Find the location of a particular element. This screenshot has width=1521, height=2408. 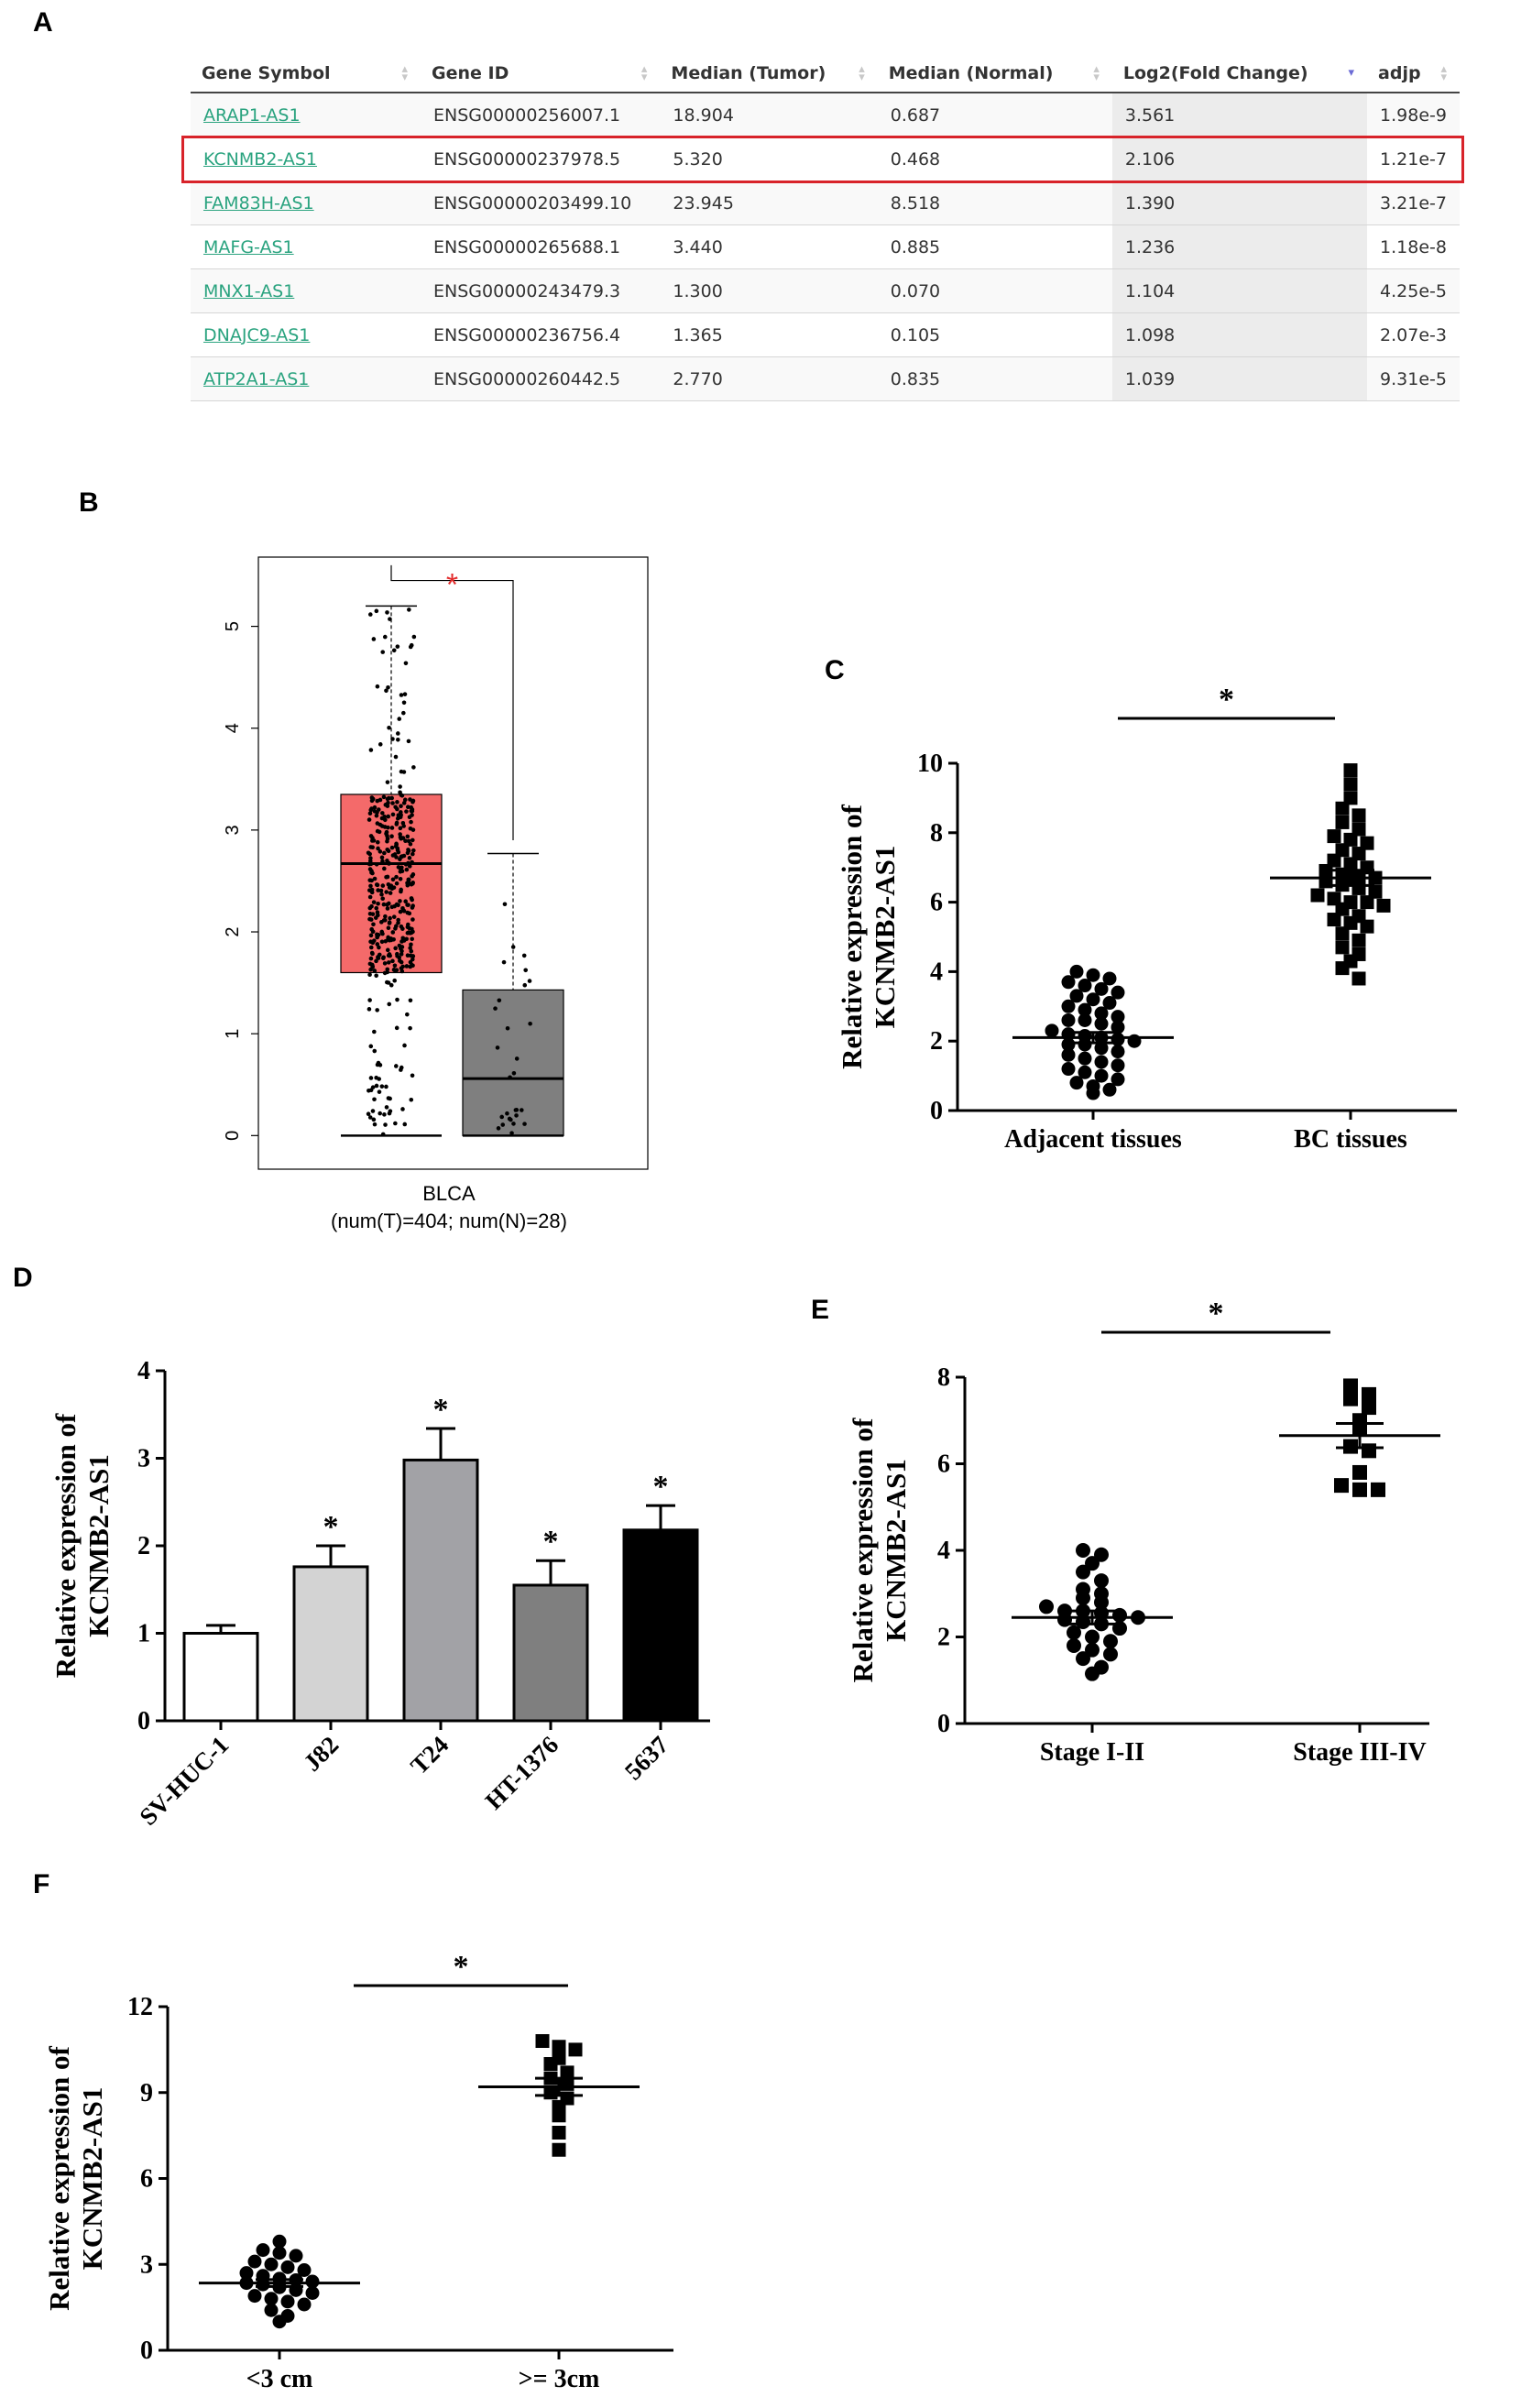

column-header-median-normal: Median (Normal) ▴ ▾ is located at coordinates (994, 74).